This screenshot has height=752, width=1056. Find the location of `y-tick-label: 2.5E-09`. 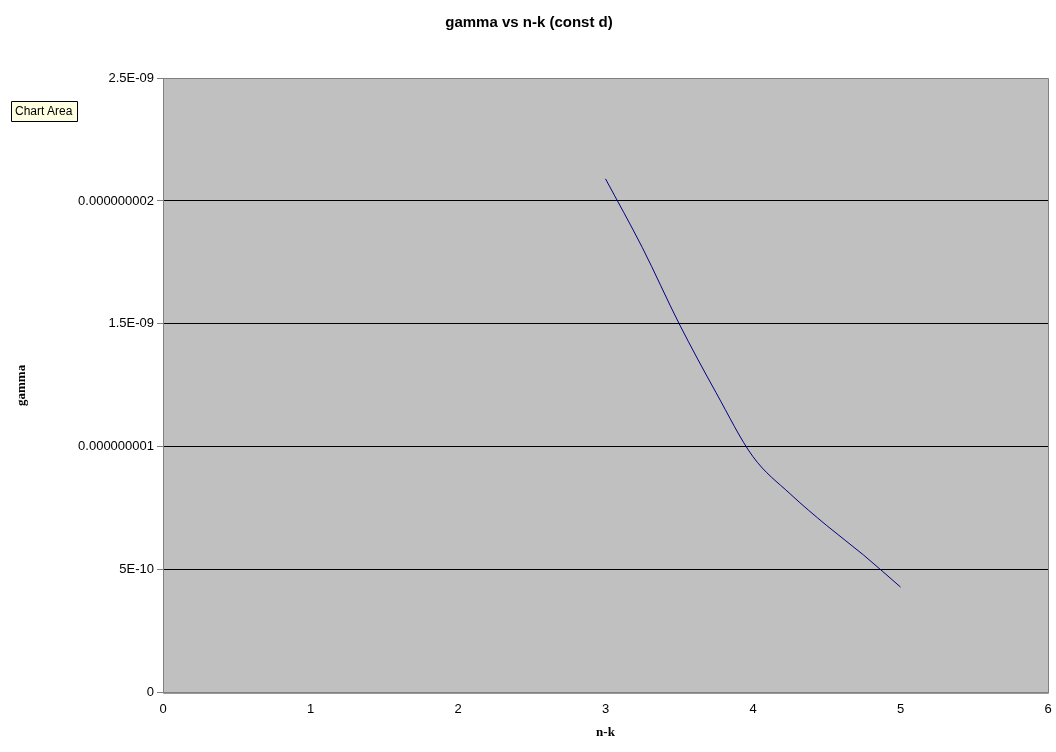

y-tick-label: 2.5E-09 is located at coordinates (131, 77).